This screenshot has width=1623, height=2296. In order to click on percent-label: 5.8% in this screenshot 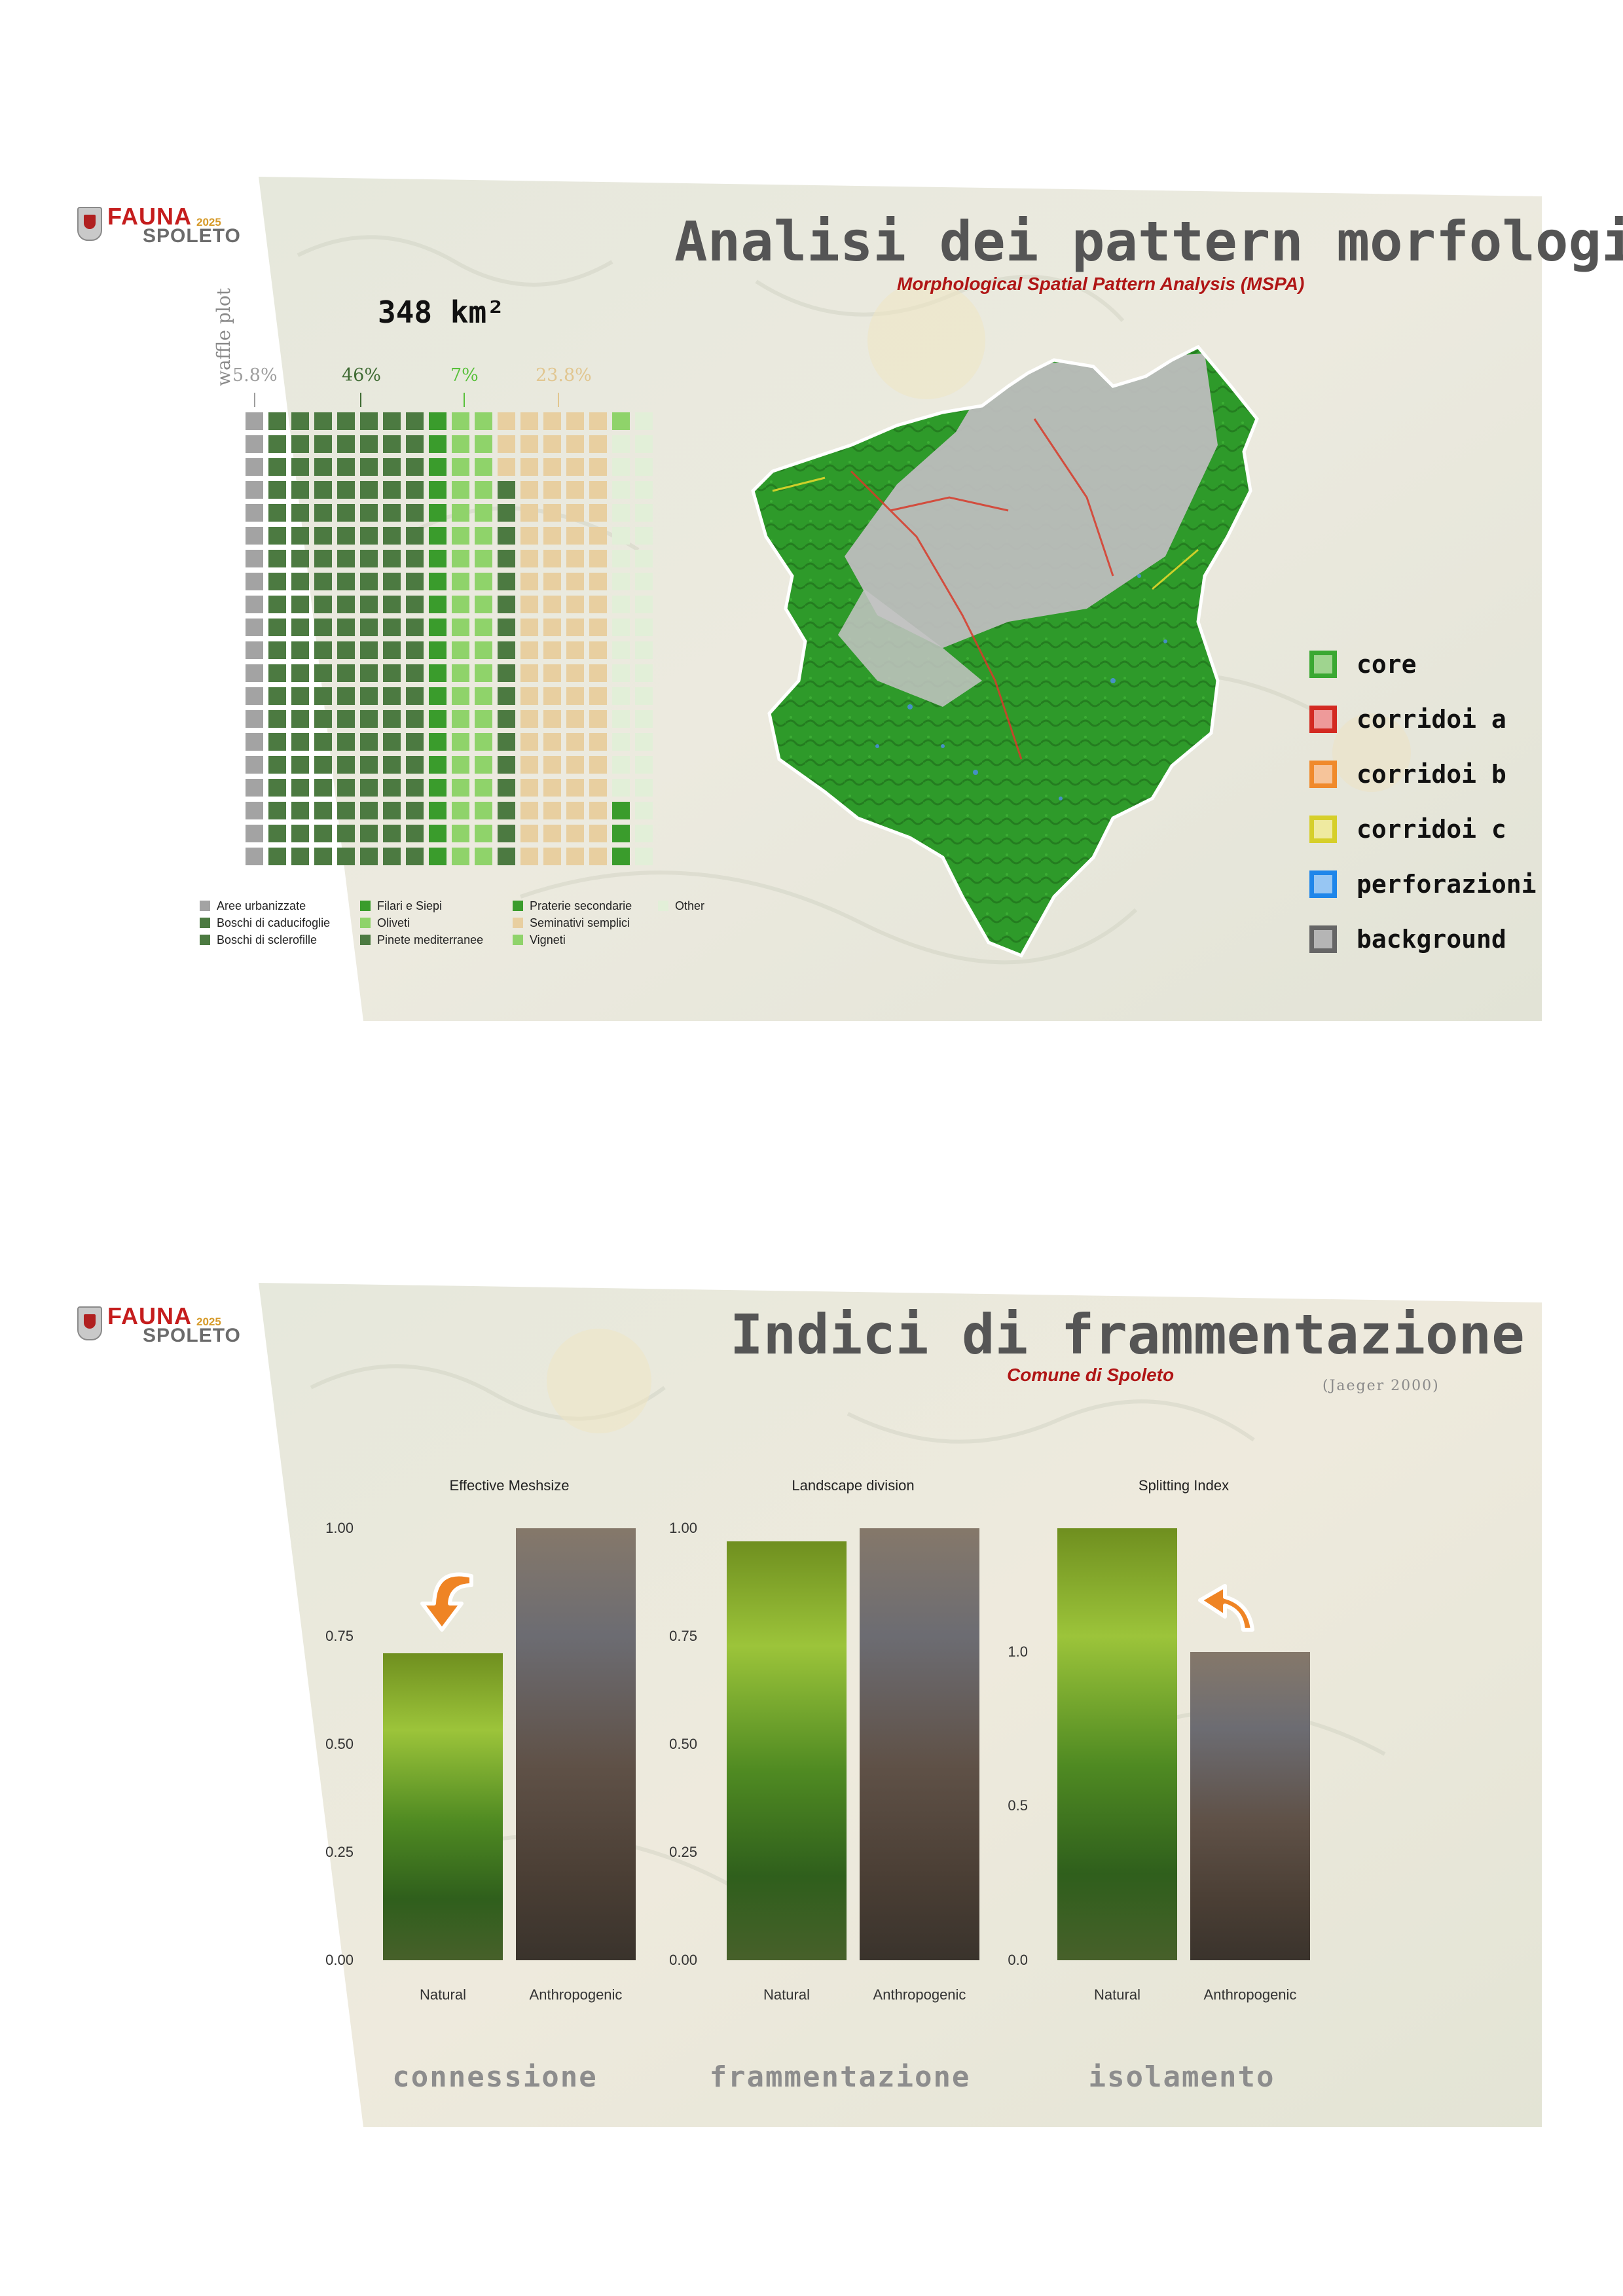, I will do `click(255, 376)`.